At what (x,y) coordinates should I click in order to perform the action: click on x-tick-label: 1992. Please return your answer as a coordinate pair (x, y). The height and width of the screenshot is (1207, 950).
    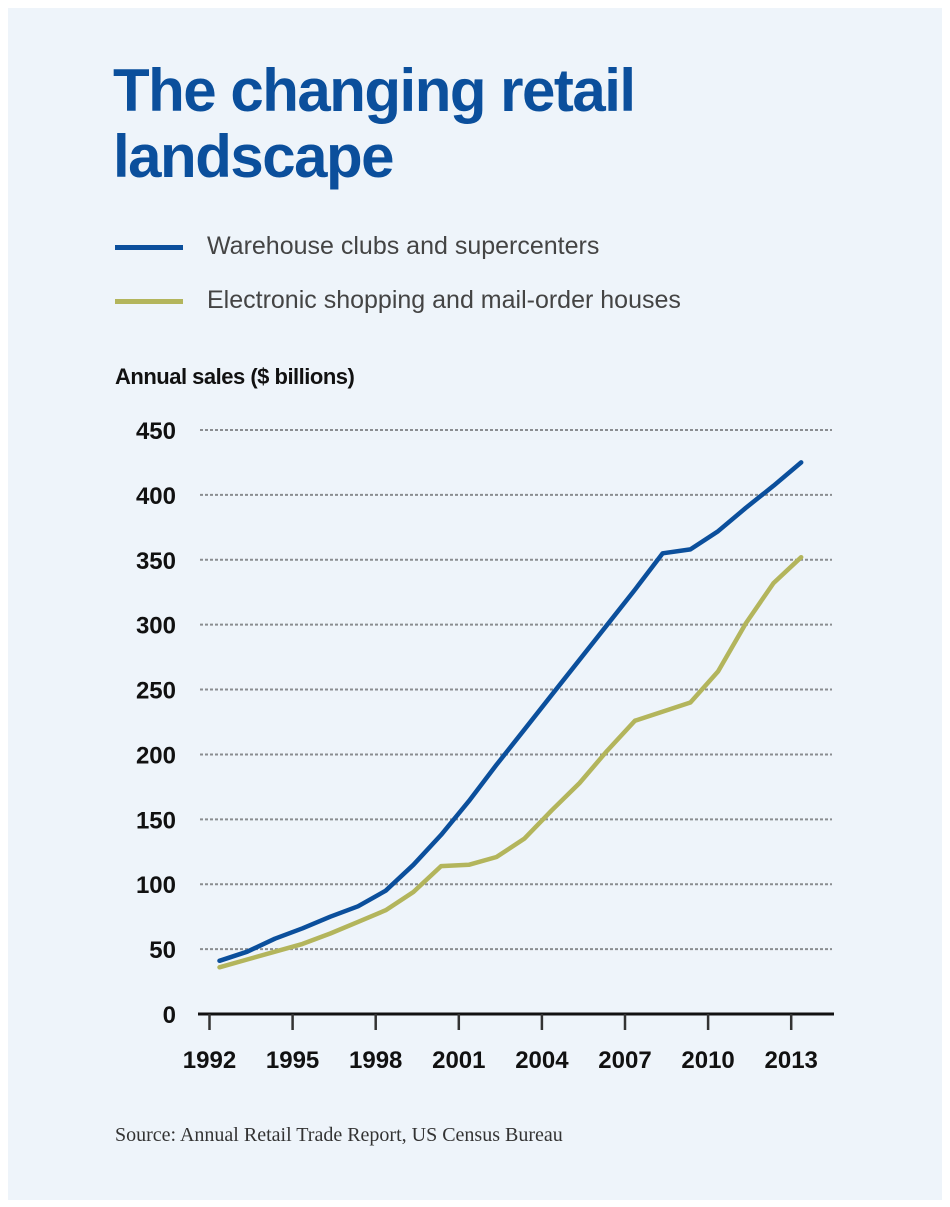
    Looking at the image, I should click on (209, 1060).